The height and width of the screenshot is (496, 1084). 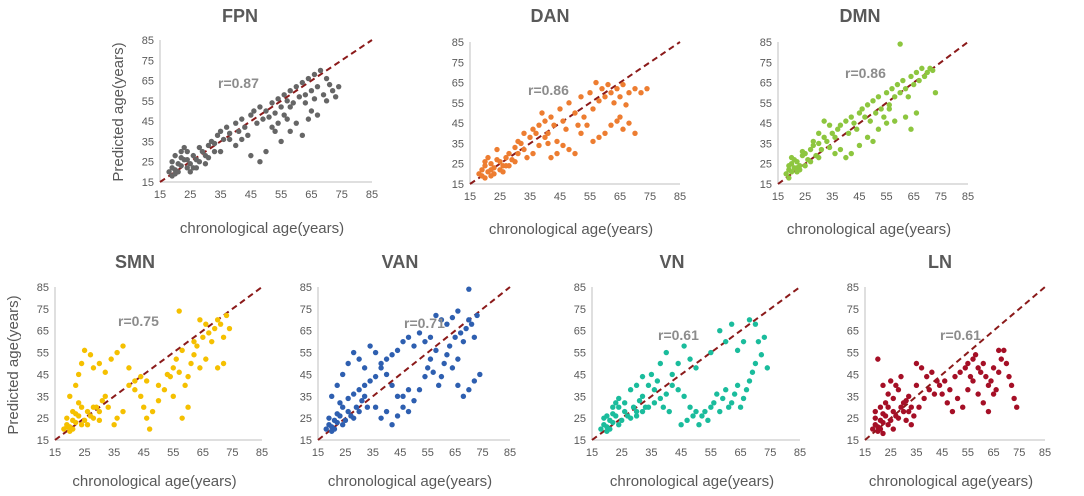 What do you see at coordinates (740, 453) in the screenshot?
I see `x-tick-label: 65` at bounding box center [740, 453].